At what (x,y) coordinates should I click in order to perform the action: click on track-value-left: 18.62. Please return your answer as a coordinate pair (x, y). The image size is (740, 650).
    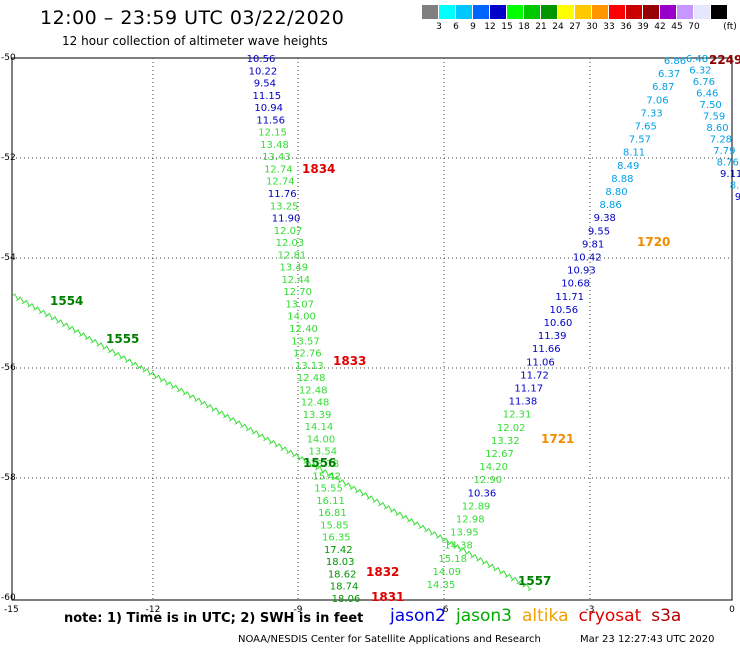
    Looking at the image, I should click on (342, 574).